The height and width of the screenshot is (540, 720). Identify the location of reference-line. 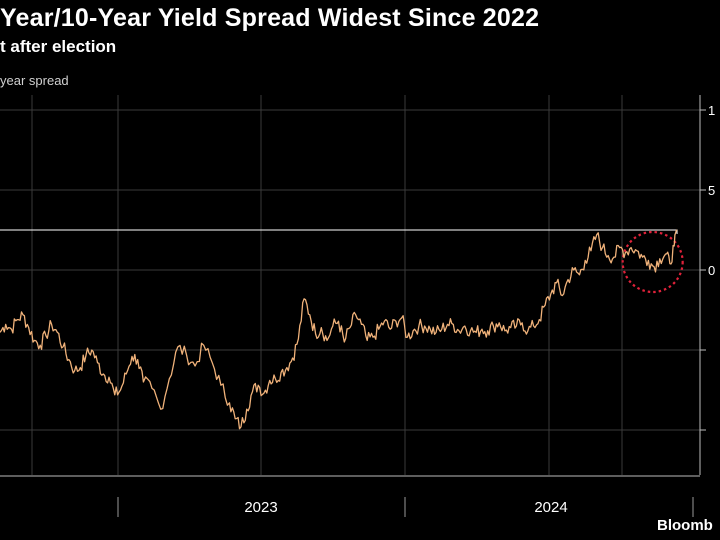
(339, 231).